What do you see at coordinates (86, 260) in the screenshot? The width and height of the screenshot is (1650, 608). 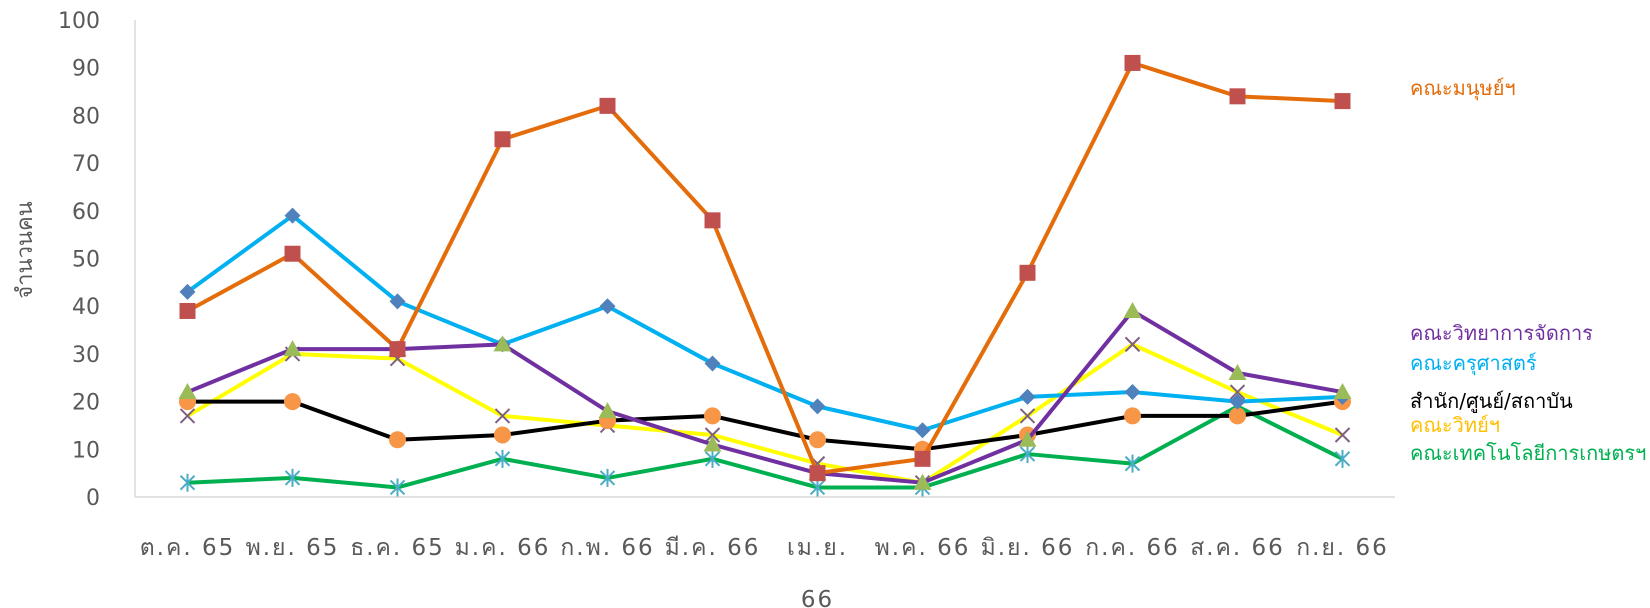 I see `y-tick-label: 50` at bounding box center [86, 260].